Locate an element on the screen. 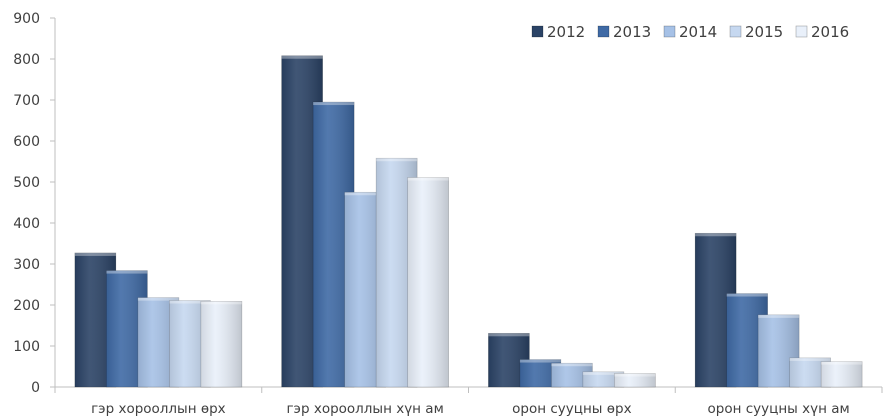 Image resolution: width=887 pixels, height=419 pixels. legend-label: 2016 is located at coordinates (830, 32).